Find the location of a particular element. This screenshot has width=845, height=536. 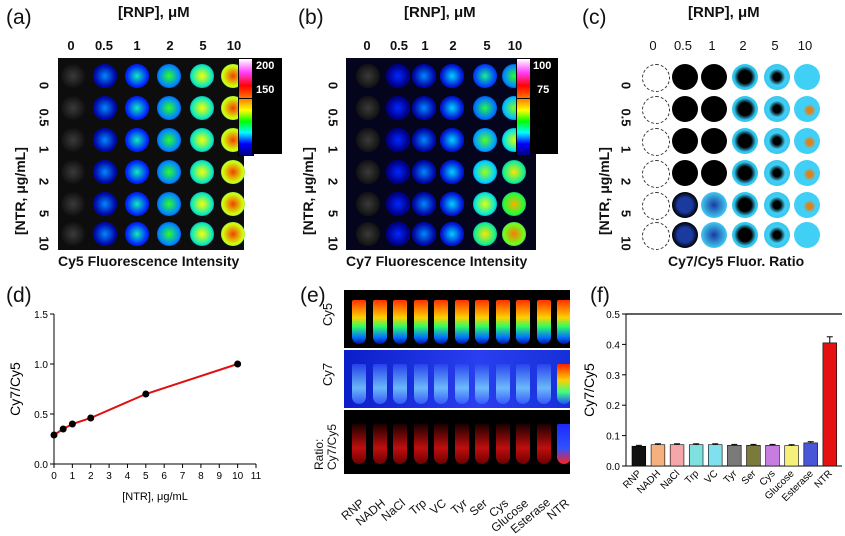

panel-a-colorbar-mid: 150 is located at coordinates (265, 90).